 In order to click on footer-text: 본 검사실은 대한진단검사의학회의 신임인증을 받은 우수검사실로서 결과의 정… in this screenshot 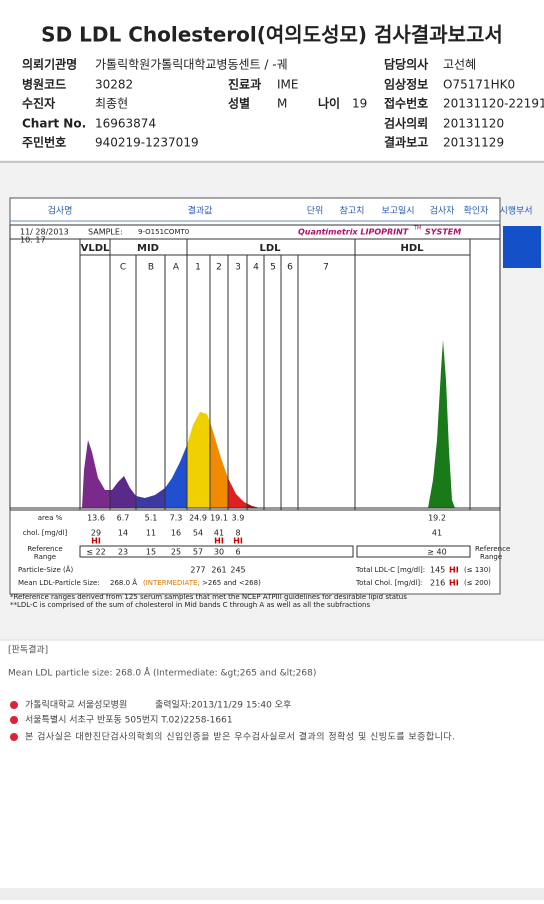, I will do `click(240, 737)`.